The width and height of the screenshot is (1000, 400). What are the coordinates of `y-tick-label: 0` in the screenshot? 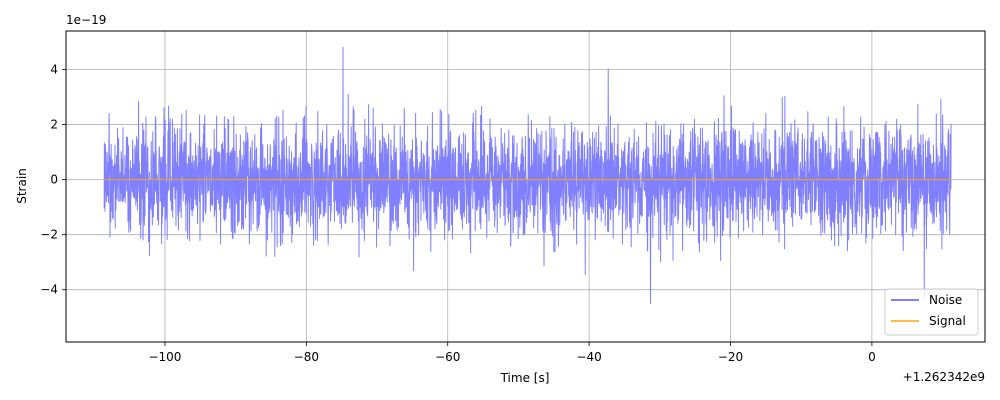 It's located at (54, 180).